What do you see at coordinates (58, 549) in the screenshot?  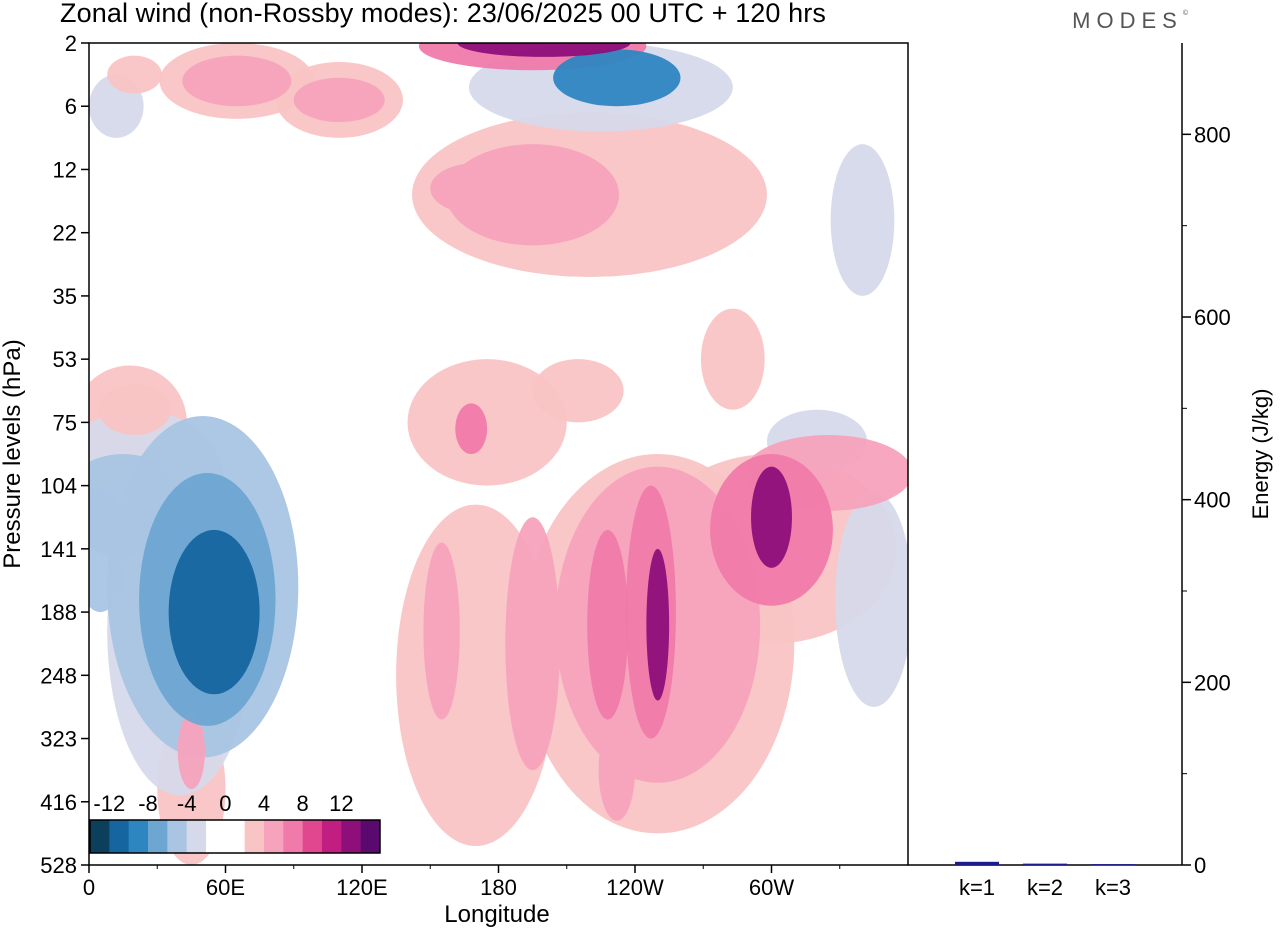 I see `y-tick-label: 141` at bounding box center [58, 549].